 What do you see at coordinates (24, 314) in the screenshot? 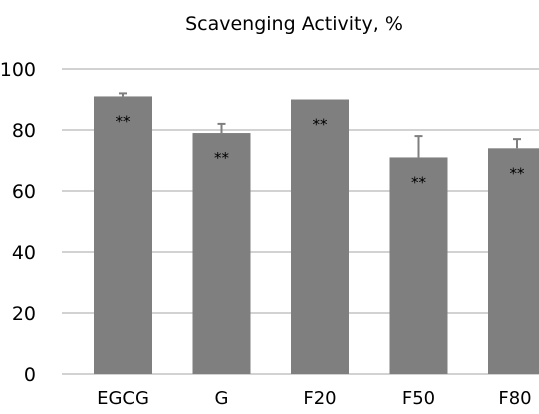
I see `y-tick-label: 20` at bounding box center [24, 314].